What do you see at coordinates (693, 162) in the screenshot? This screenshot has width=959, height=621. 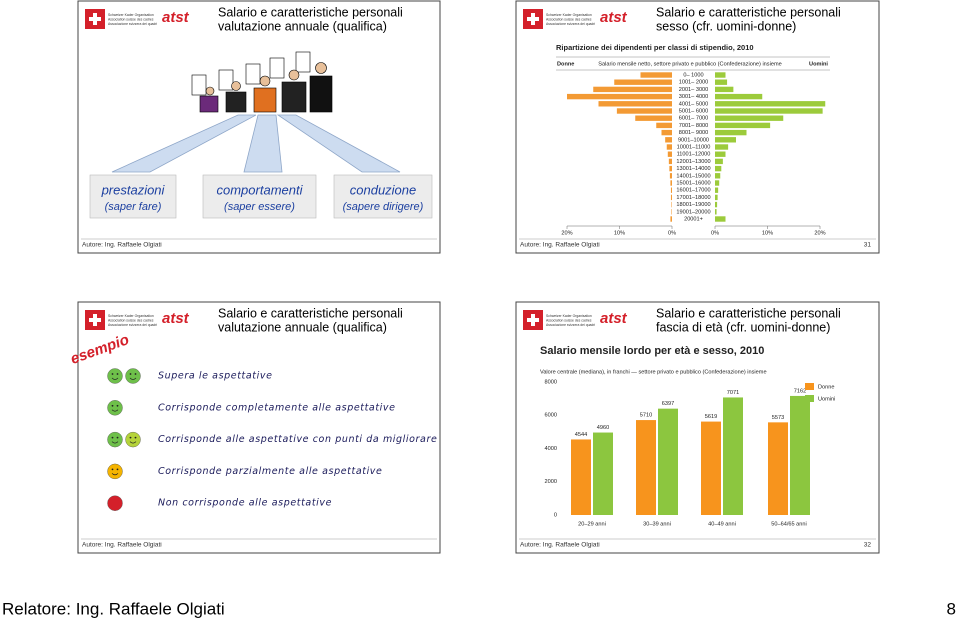 I see `category-label: 12001–13000` at bounding box center [693, 162].